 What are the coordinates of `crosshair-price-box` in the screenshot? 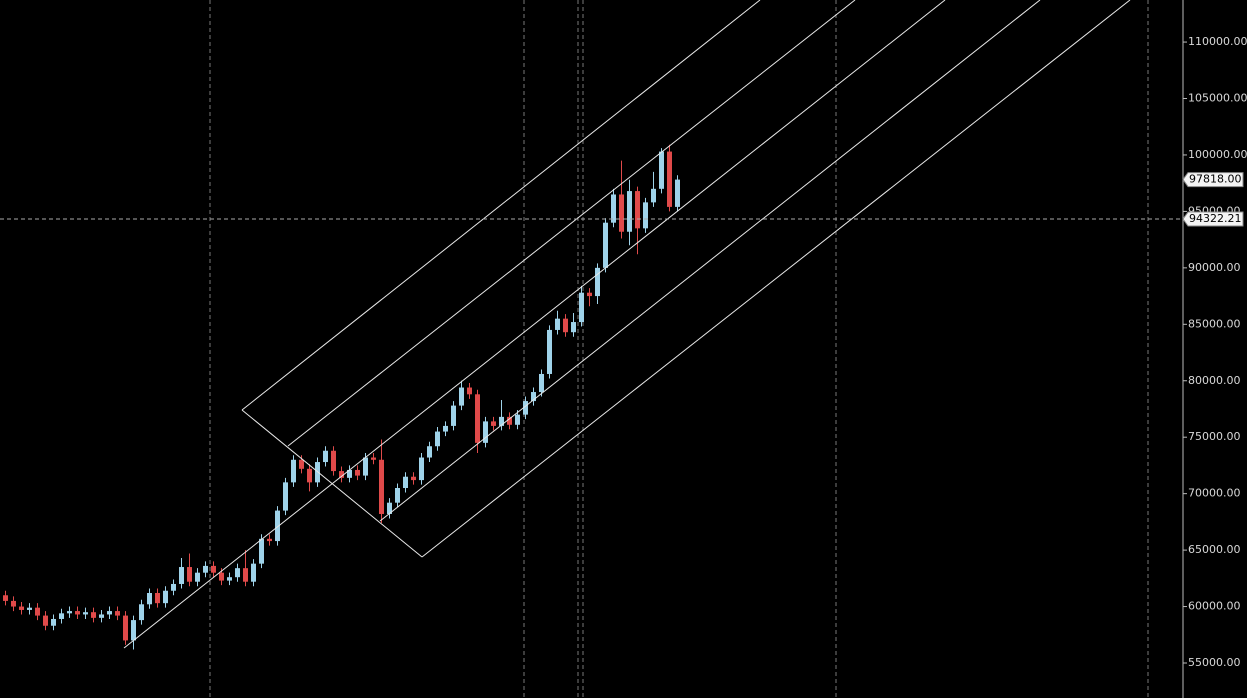 It's located at (1213, 219).